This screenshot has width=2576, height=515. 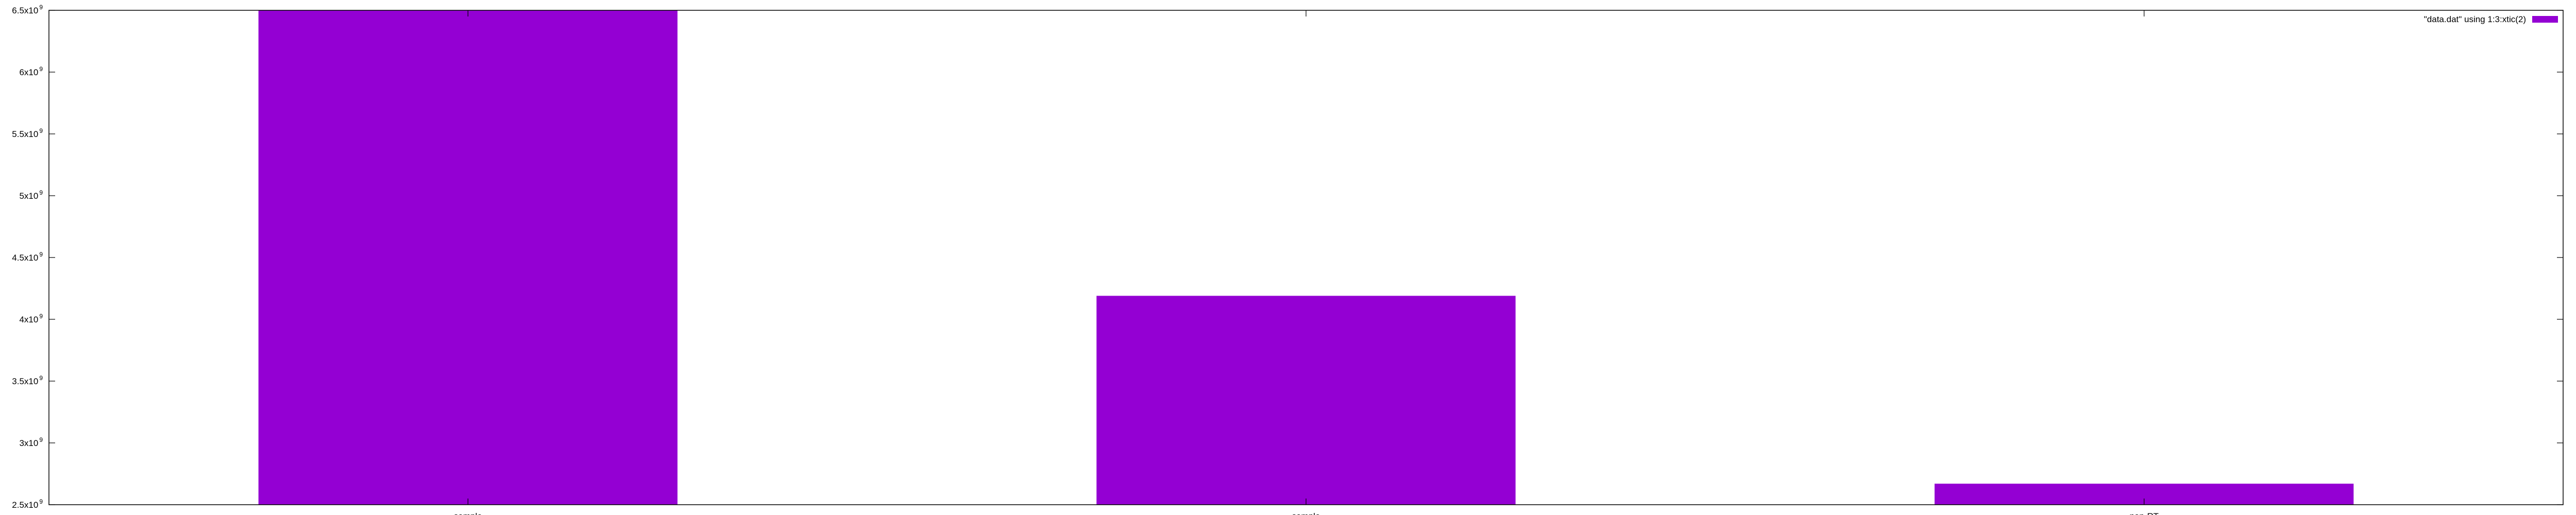 What do you see at coordinates (41, 130) in the screenshot?
I see `y-tick-exponent-6: 9` at bounding box center [41, 130].